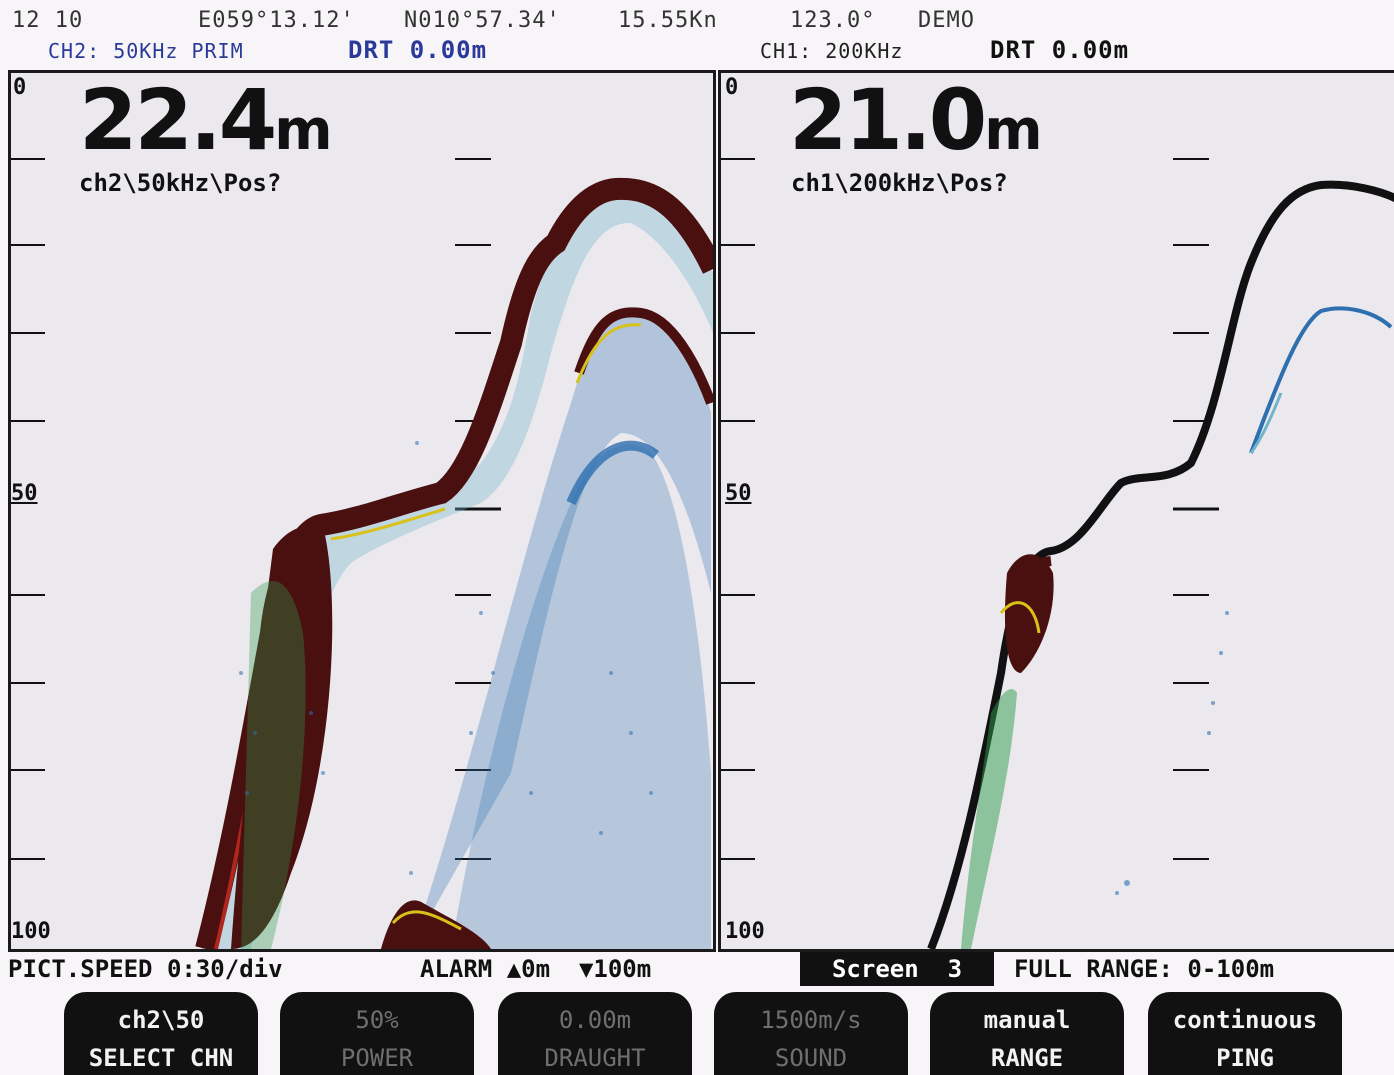 This screenshot has height=1075, width=1394. Describe the element at coordinates (833, 20) in the screenshot. I see `header-heading: 123.0°` at that location.